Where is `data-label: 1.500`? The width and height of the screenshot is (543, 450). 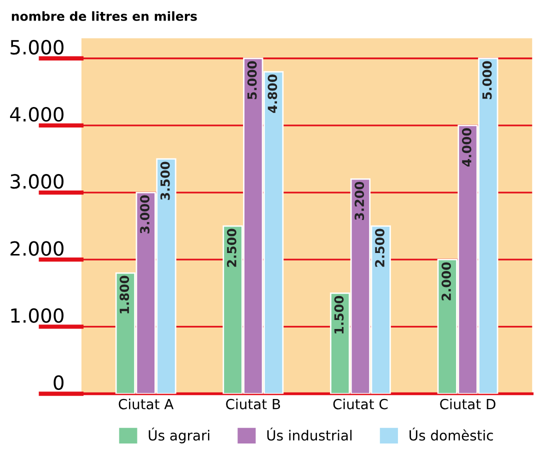 data-label: 1.500 is located at coordinates (339, 315).